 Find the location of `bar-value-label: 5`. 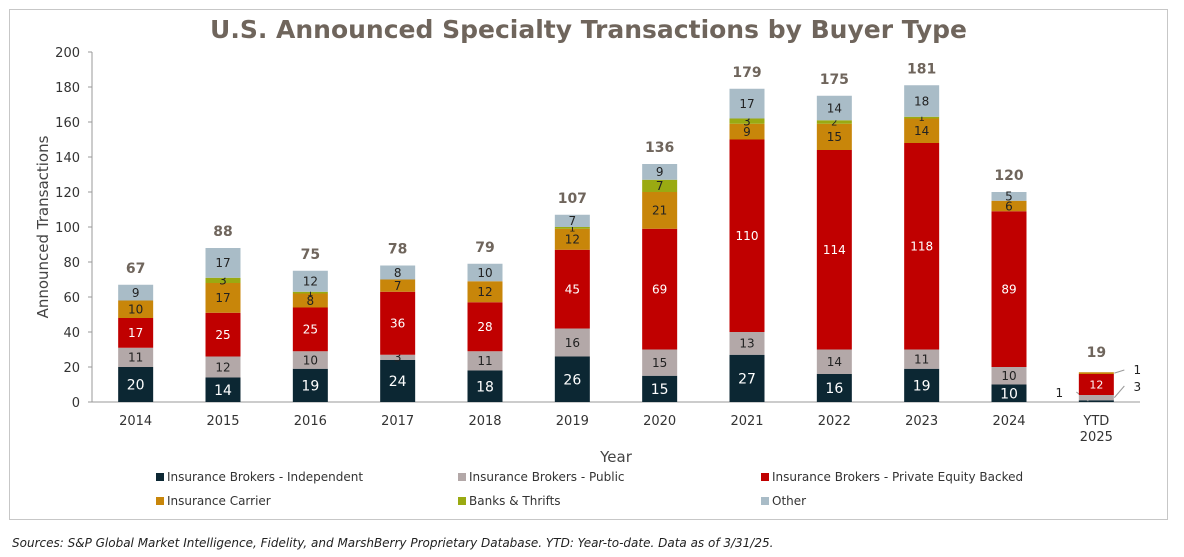

bar-value-label: 5 is located at coordinates (1009, 197).